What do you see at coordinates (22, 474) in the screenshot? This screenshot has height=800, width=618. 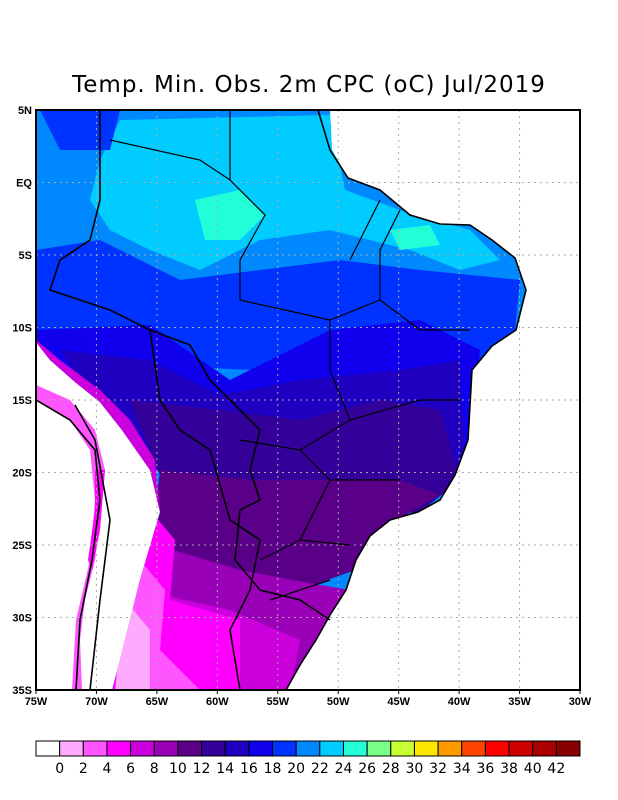 I see `lat-tick-label: 20S` at bounding box center [22, 474].